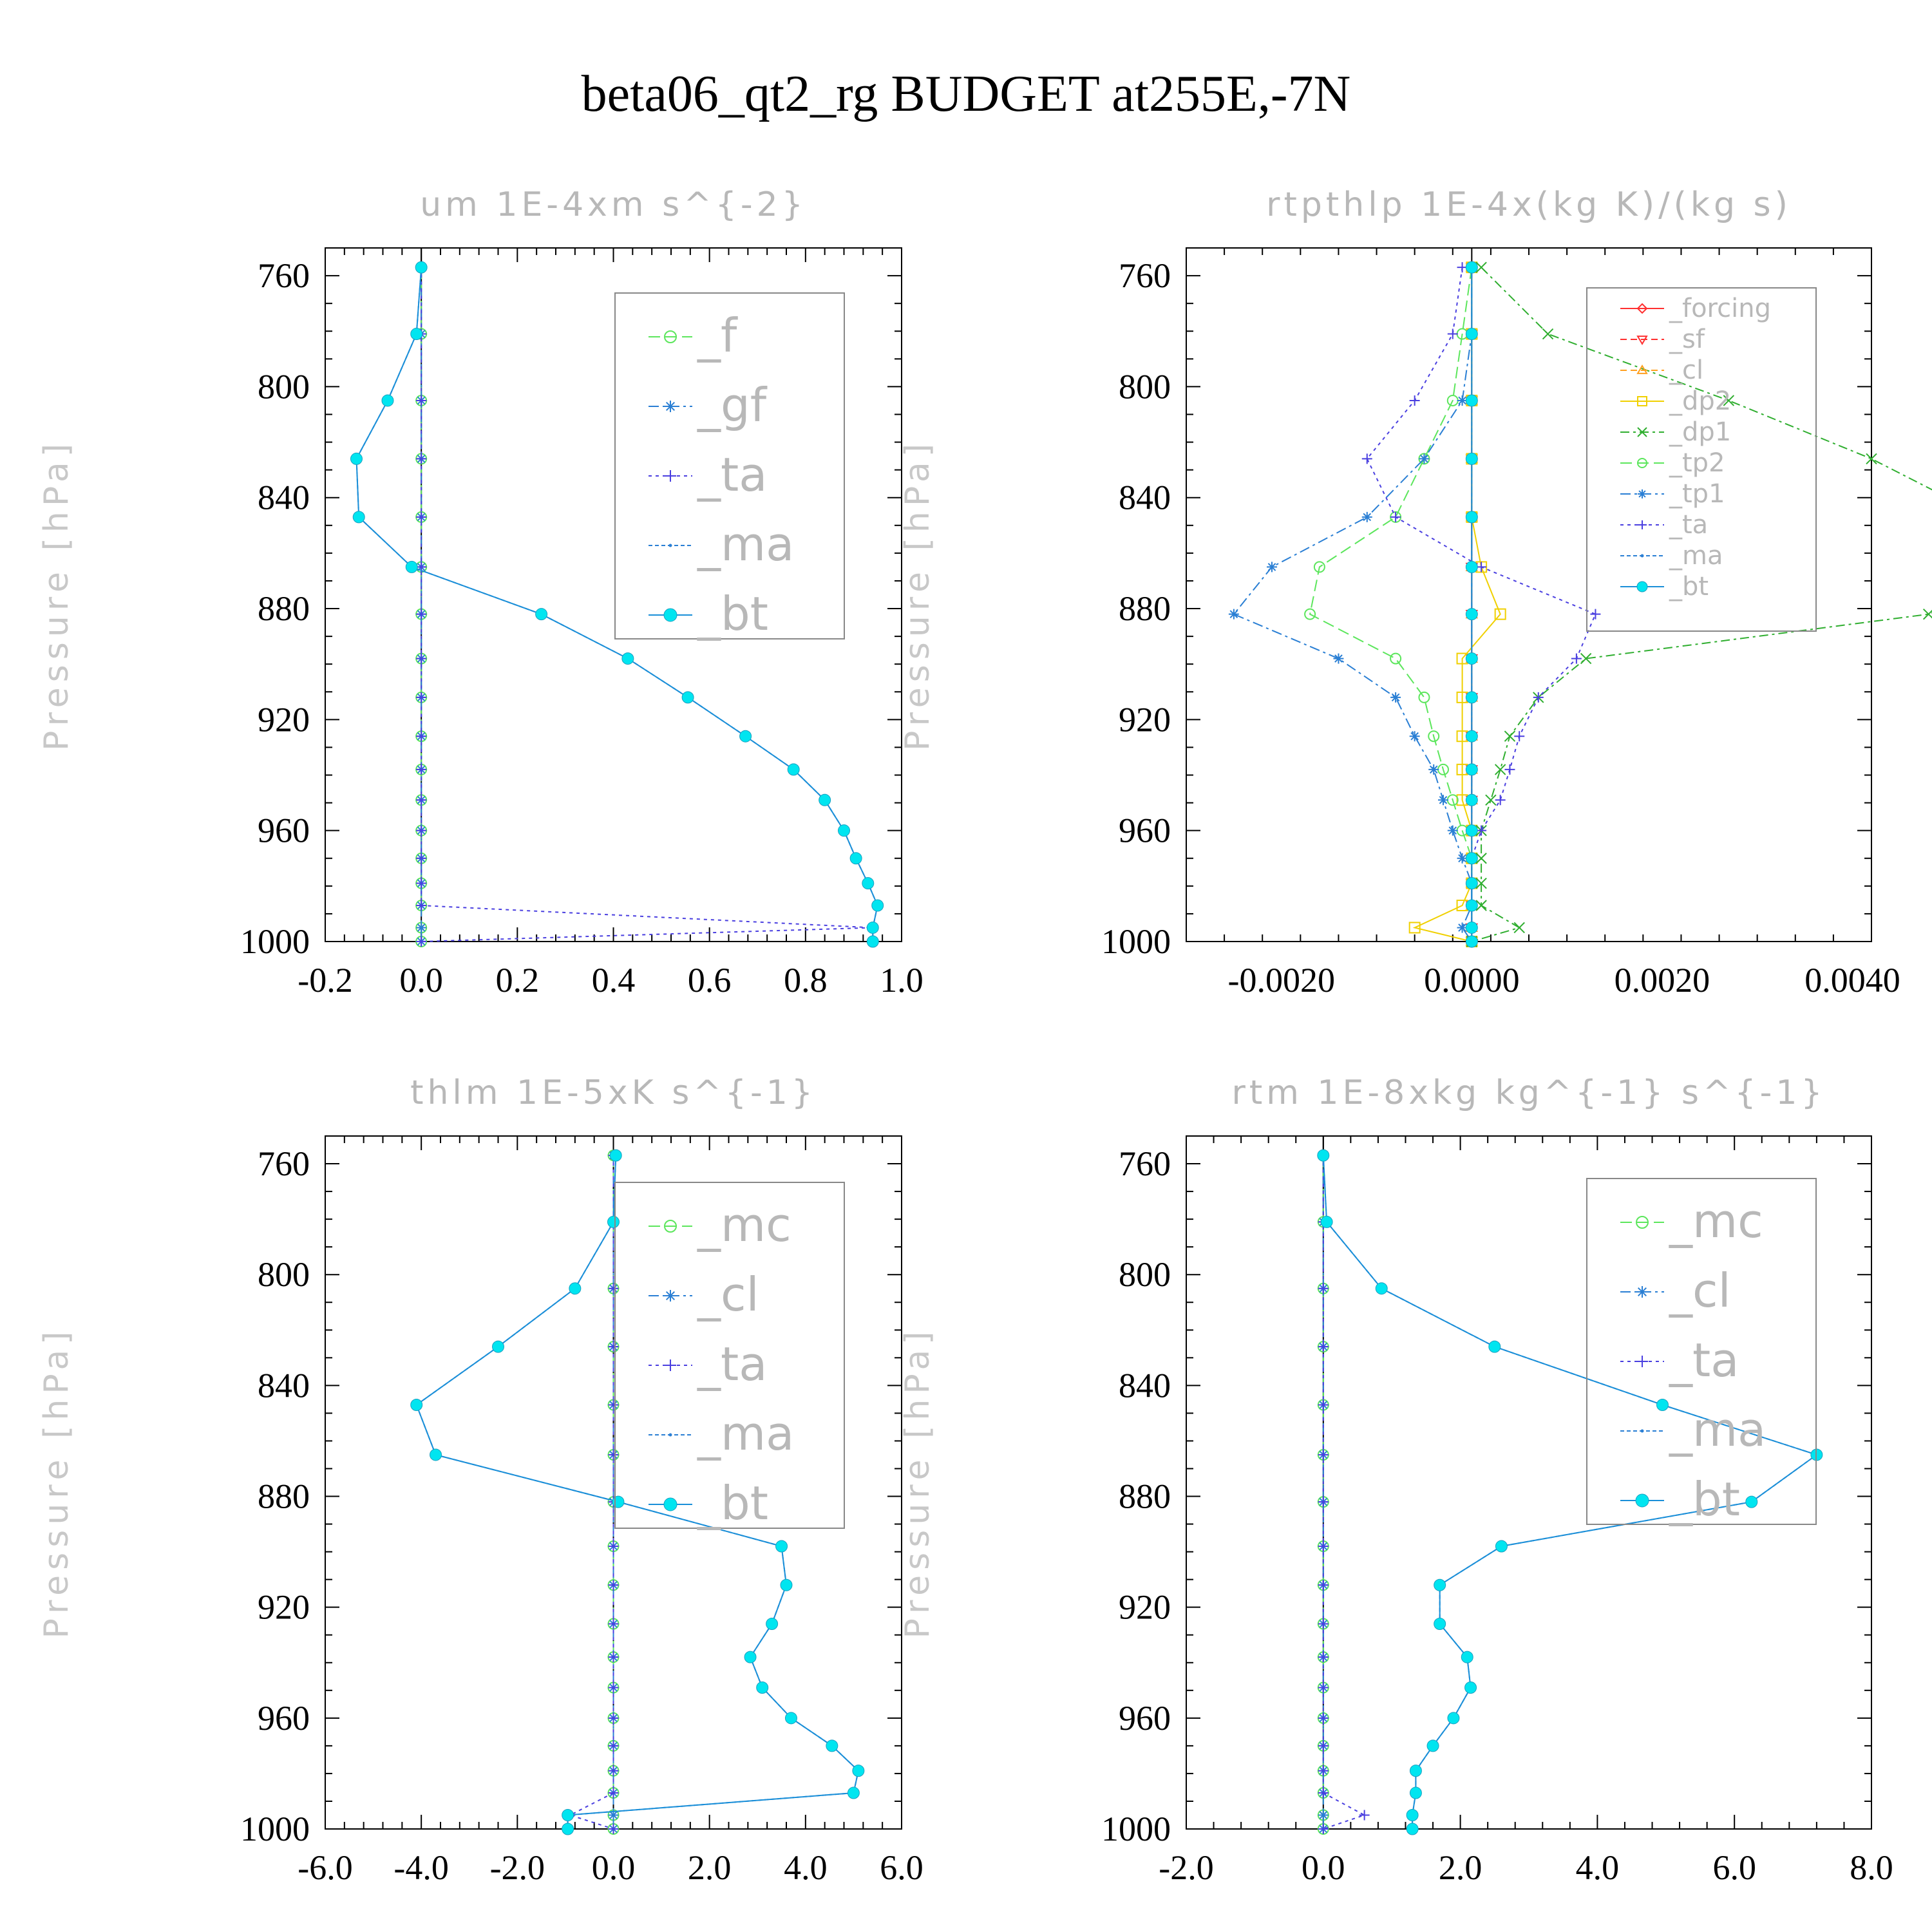  What do you see at coordinates (420, 1867) in the screenshot?
I see `x-tick-label: -4.0` at bounding box center [420, 1867].